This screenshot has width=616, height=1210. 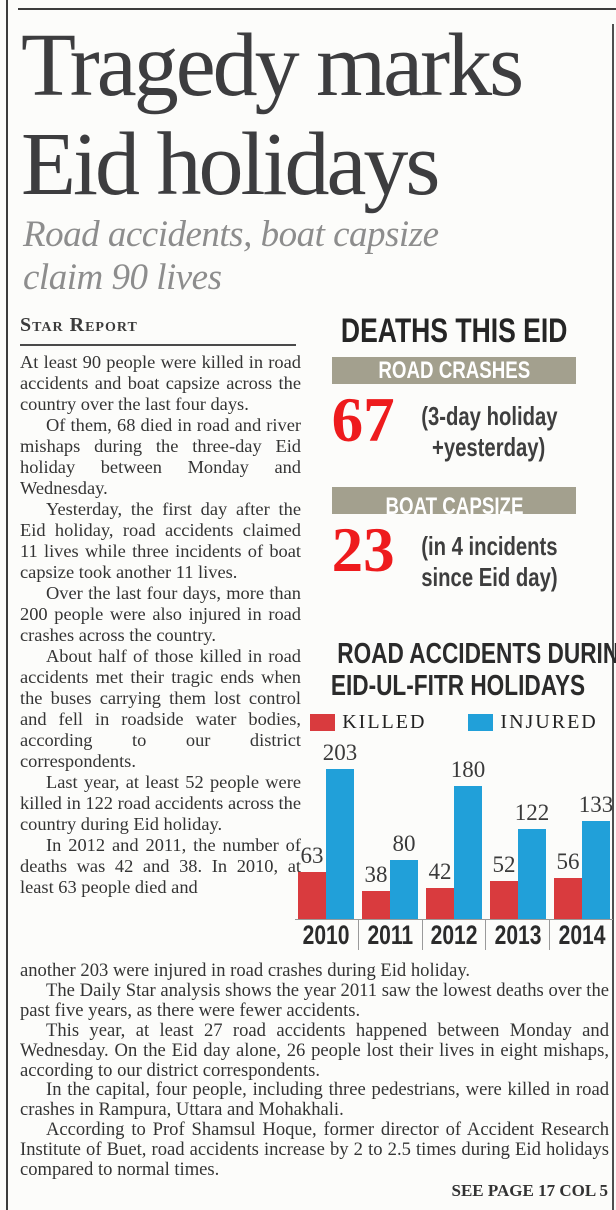 I want to click on legend-label: KILLED, so click(x=384, y=721).